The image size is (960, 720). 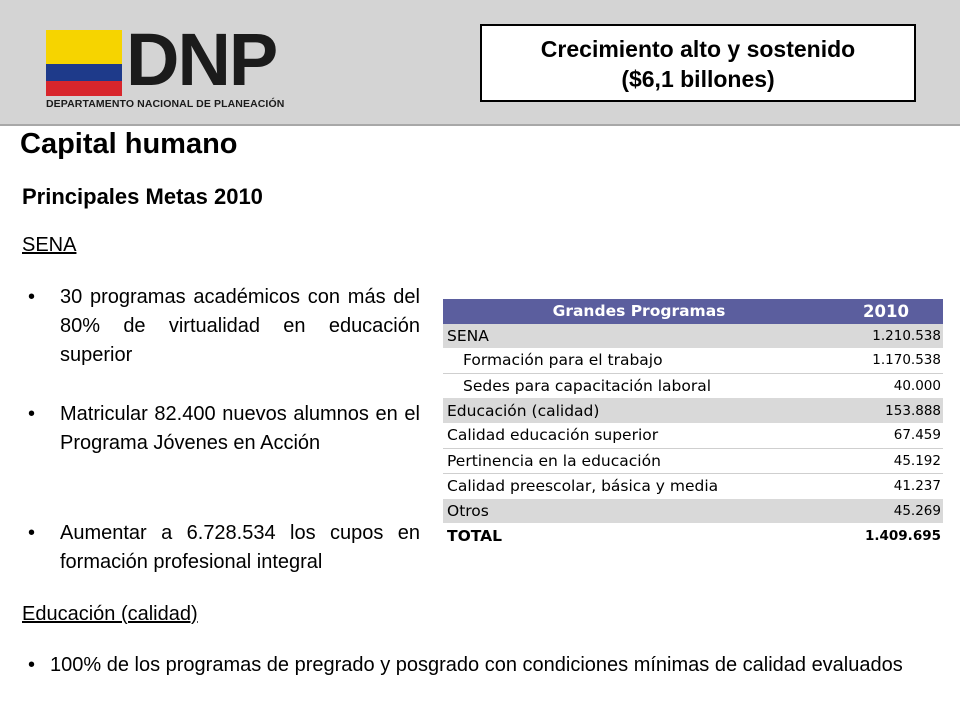 What do you see at coordinates (887, 385) in the screenshot?
I see `row-value: 40.000` at bounding box center [887, 385].